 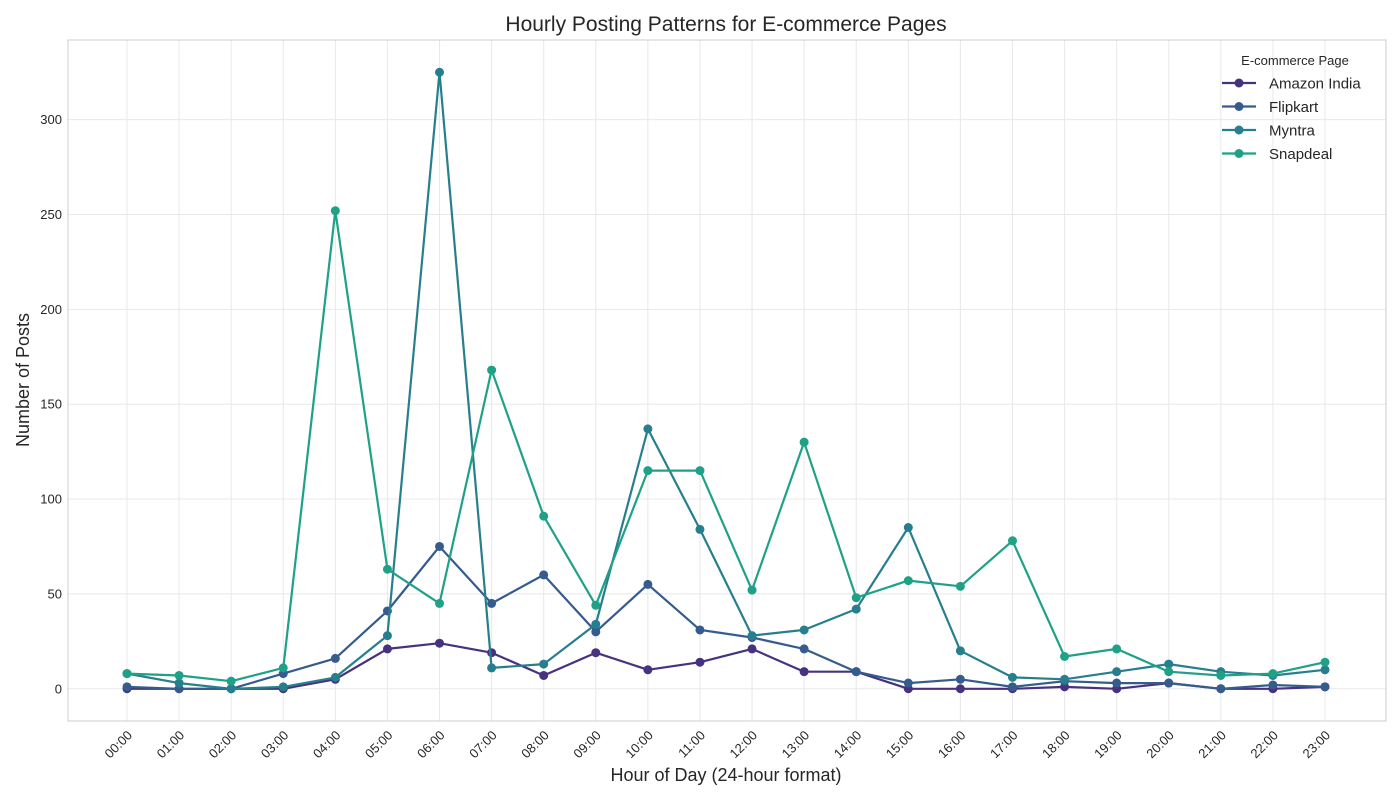 What do you see at coordinates (58, 688) in the screenshot?
I see `y-tick-label: 0` at bounding box center [58, 688].